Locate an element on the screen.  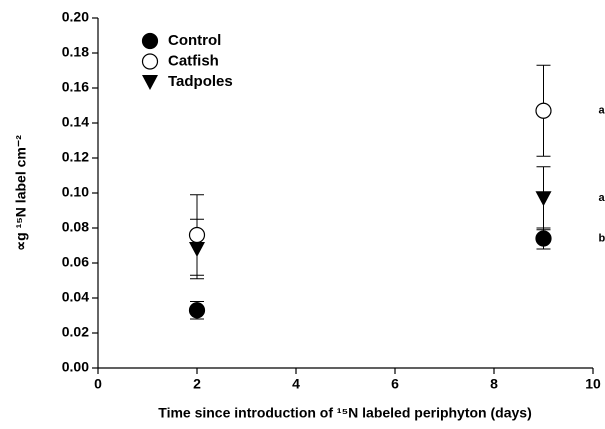
y-tick-label: 0.20 is located at coordinates (75, 17).